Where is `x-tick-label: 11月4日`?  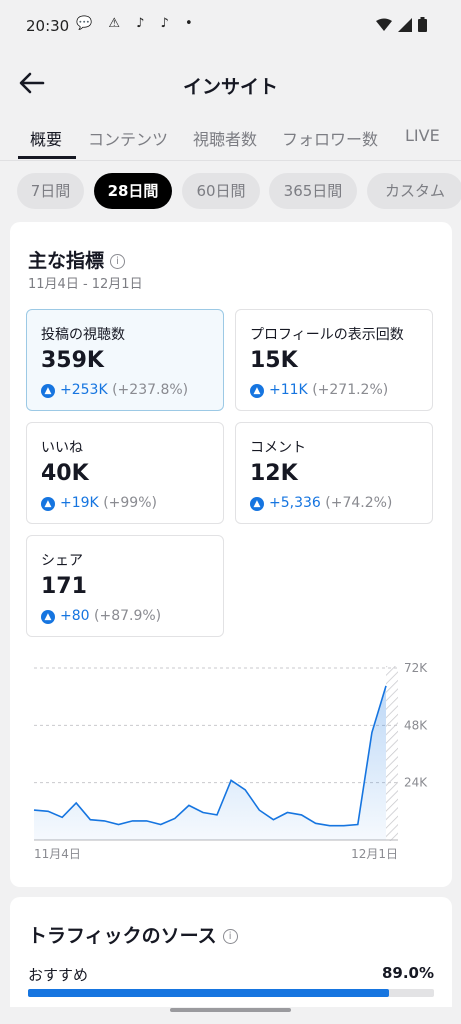
x-tick-label: 11月4日 is located at coordinates (57, 854).